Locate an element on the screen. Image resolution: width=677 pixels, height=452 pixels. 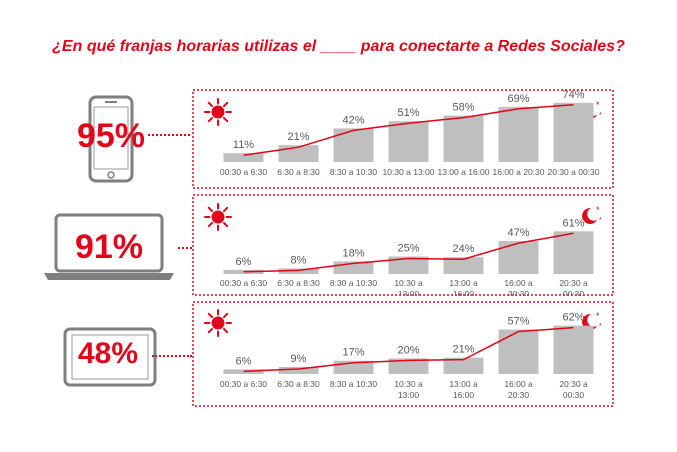
tick-label: 10:30 a 13:00 is located at coordinates (409, 172).